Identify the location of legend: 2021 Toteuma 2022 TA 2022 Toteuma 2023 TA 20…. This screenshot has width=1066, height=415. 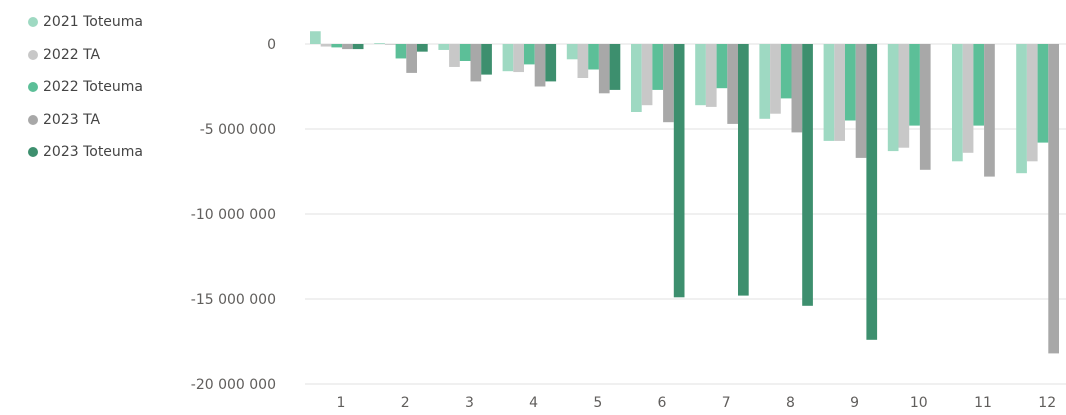
(85, 87).